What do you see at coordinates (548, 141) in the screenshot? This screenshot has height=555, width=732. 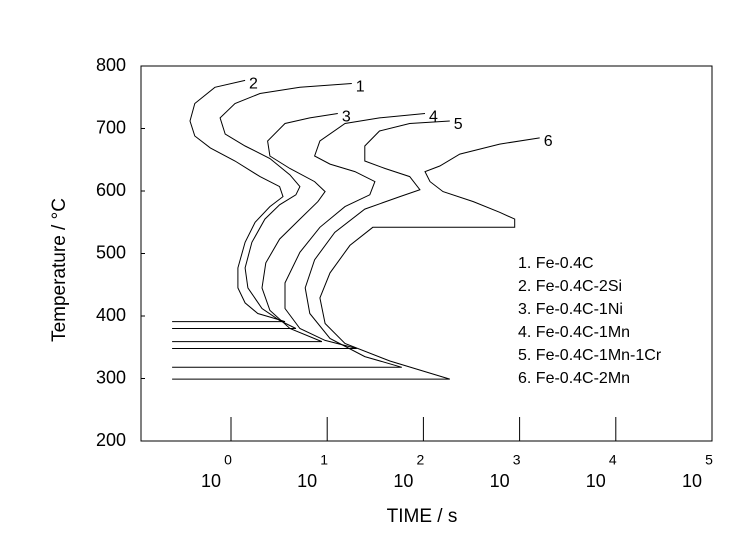 I see `curve-label: 6` at bounding box center [548, 141].